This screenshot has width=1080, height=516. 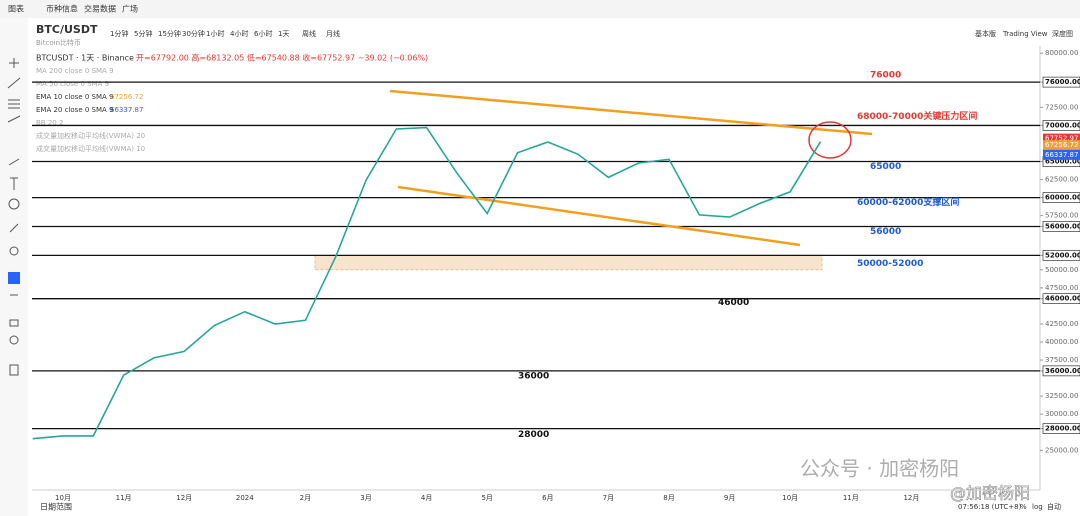 What do you see at coordinates (885, 167) in the screenshot?
I see `level-annotation: 65000` at bounding box center [885, 167].